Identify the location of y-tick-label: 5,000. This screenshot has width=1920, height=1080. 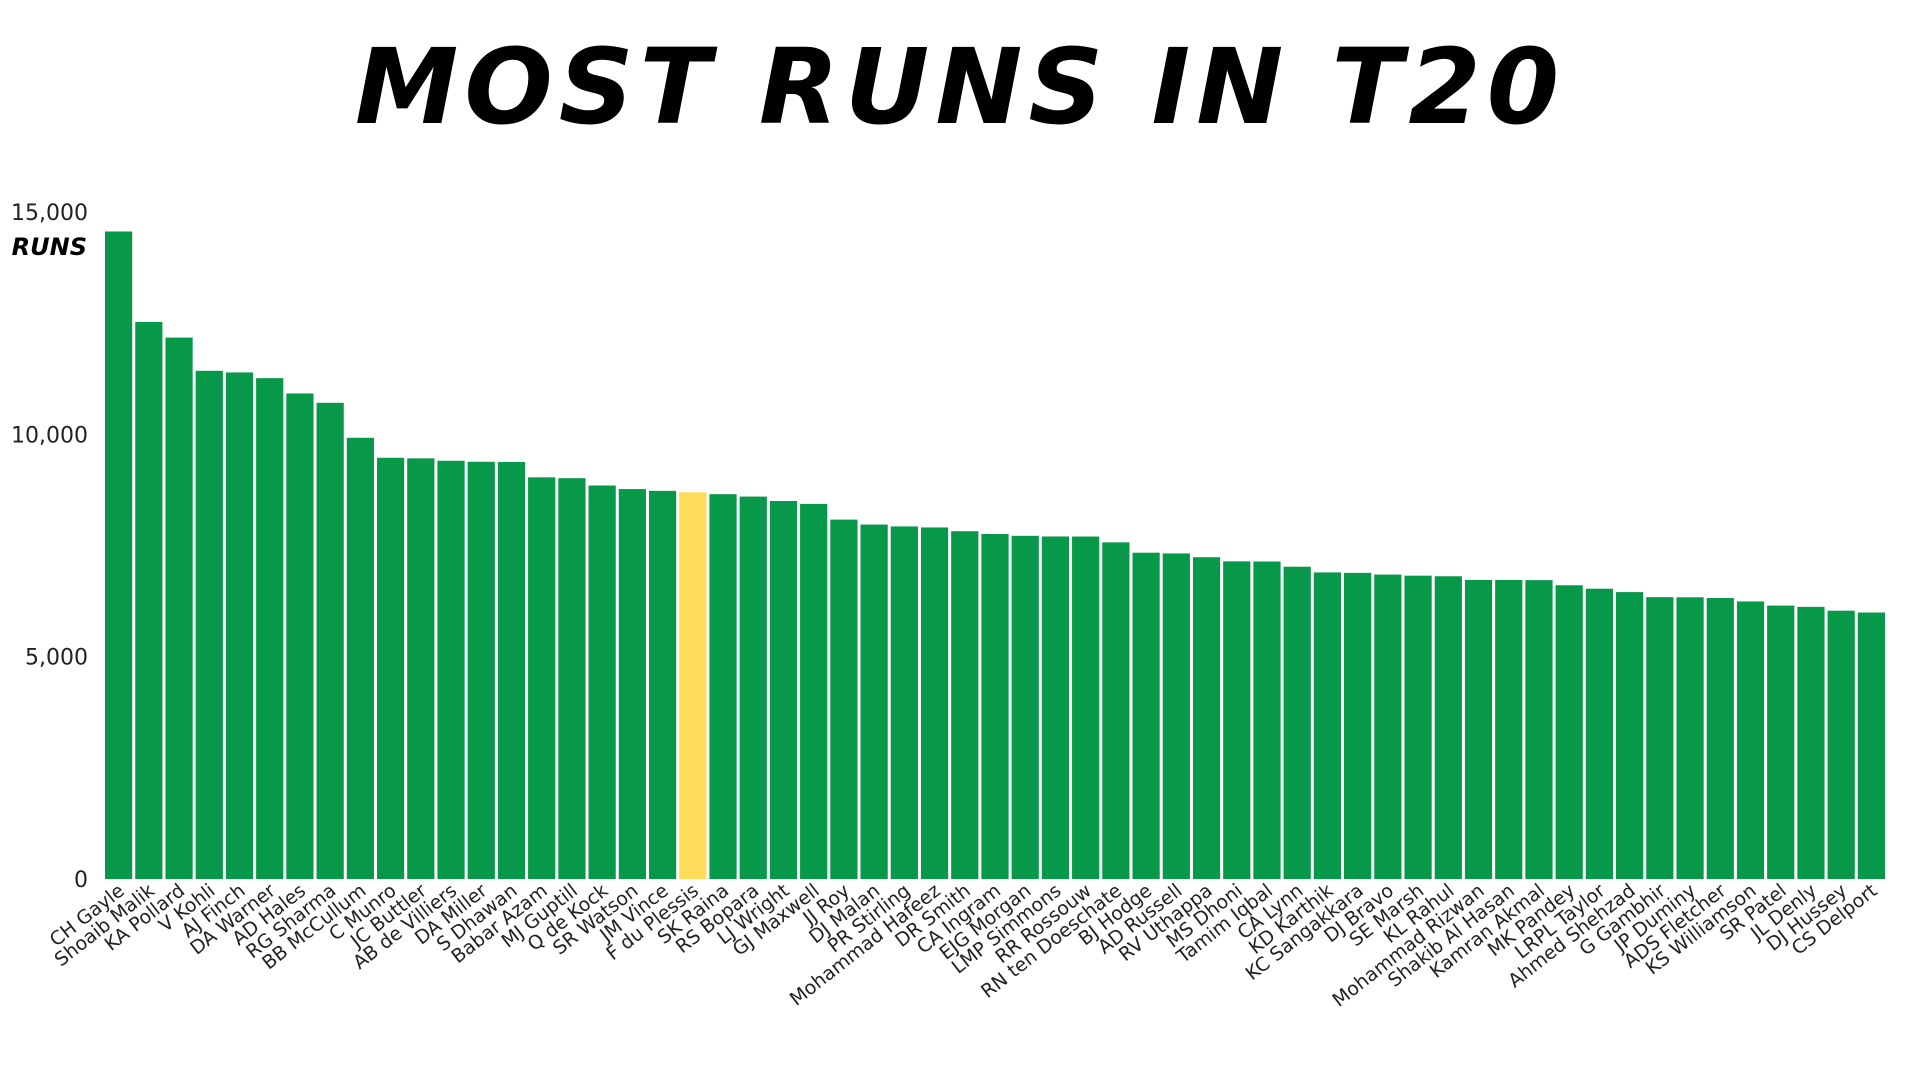
(56, 658).